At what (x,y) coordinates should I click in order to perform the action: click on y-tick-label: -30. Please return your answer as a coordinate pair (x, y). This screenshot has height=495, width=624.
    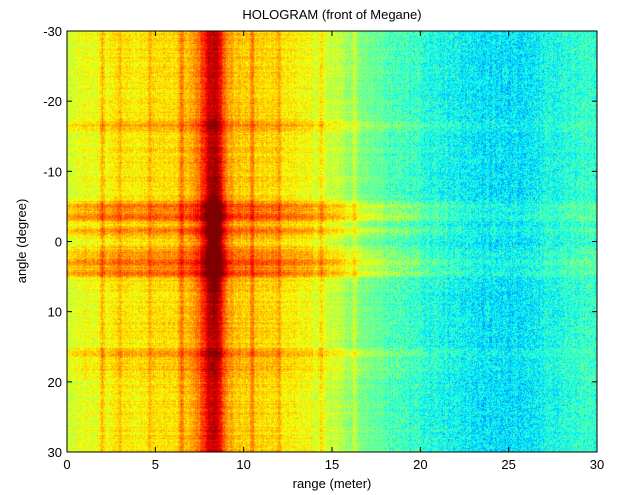
    Looking at the image, I should click on (52, 31).